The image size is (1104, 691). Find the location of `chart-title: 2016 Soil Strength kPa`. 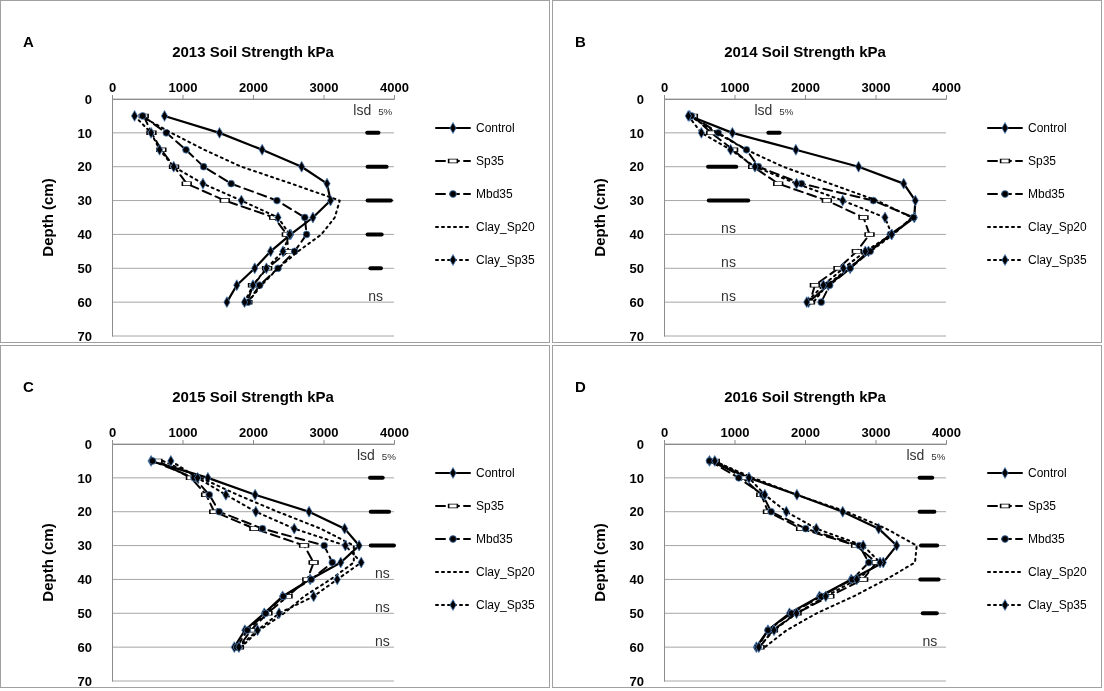

chart-title: 2016 Soil Strength kPa is located at coordinates (805, 396).